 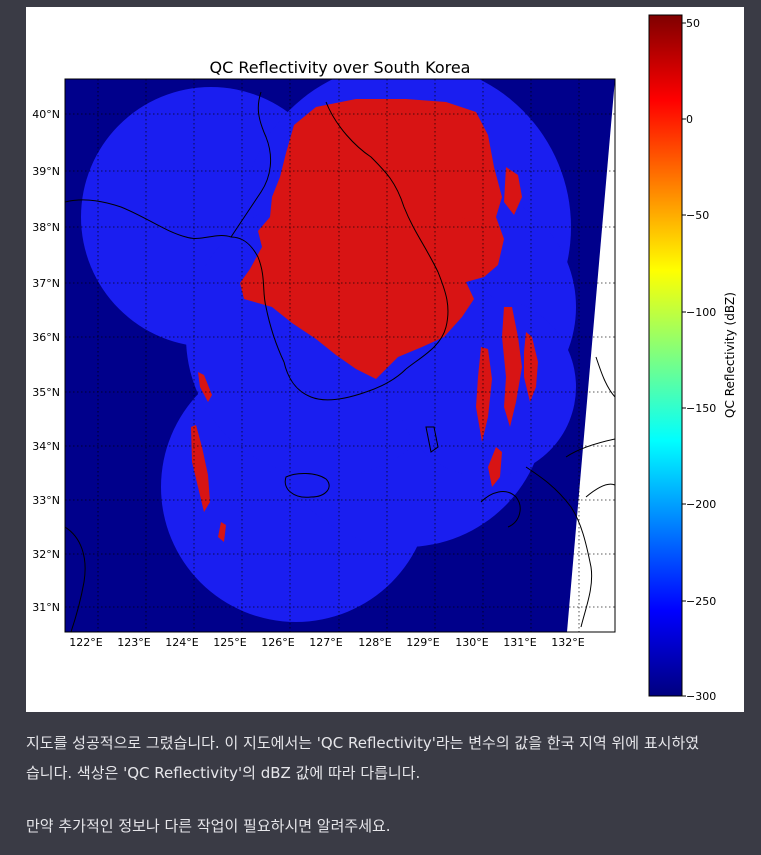 I want to click on colorbar-tick-label: −250, so click(x=701, y=601).